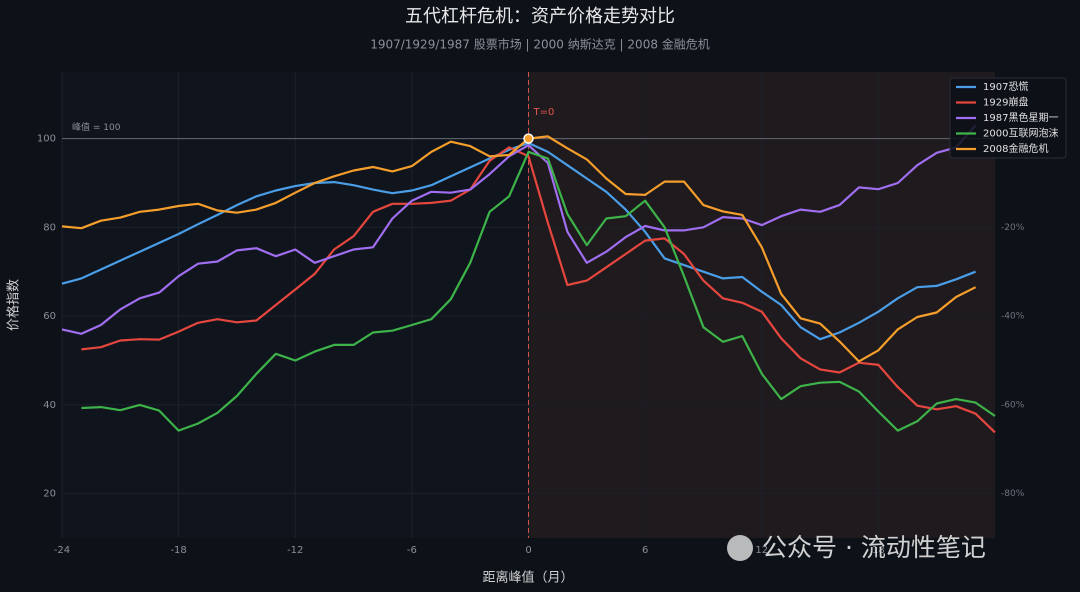 This screenshot has height=592, width=1080. I want to click on legend-label: 1929崩盘, so click(1005, 102).